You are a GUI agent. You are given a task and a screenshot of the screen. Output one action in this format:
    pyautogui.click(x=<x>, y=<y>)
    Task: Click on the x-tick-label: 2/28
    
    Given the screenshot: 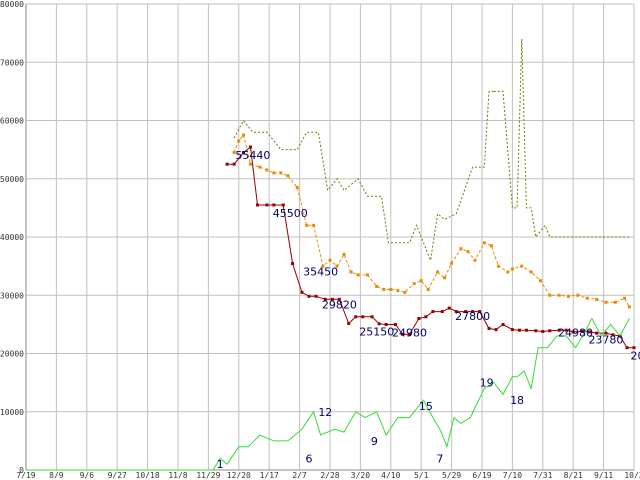 What is the action you would take?
    pyautogui.click(x=329, y=475)
    